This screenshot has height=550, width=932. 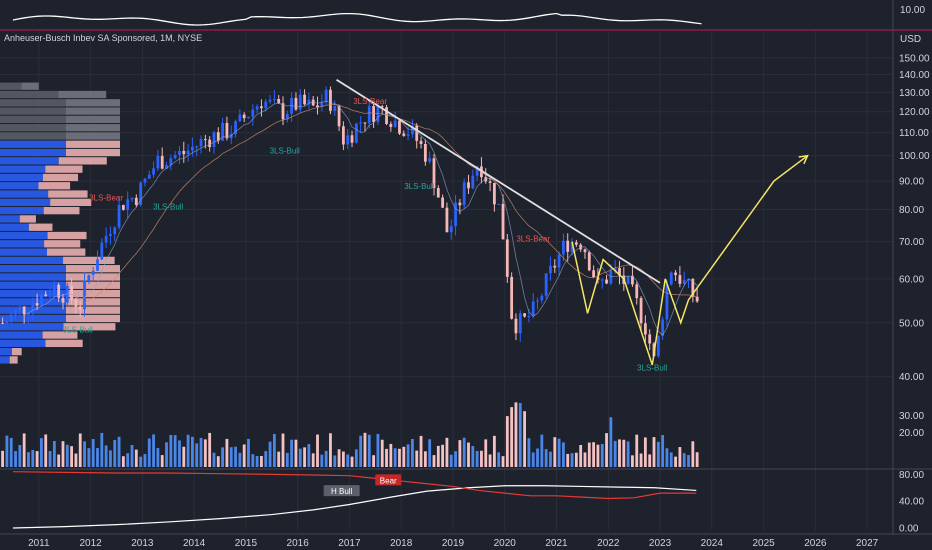 I want to click on price-tick-label: 130.00, so click(x=914, y=93).